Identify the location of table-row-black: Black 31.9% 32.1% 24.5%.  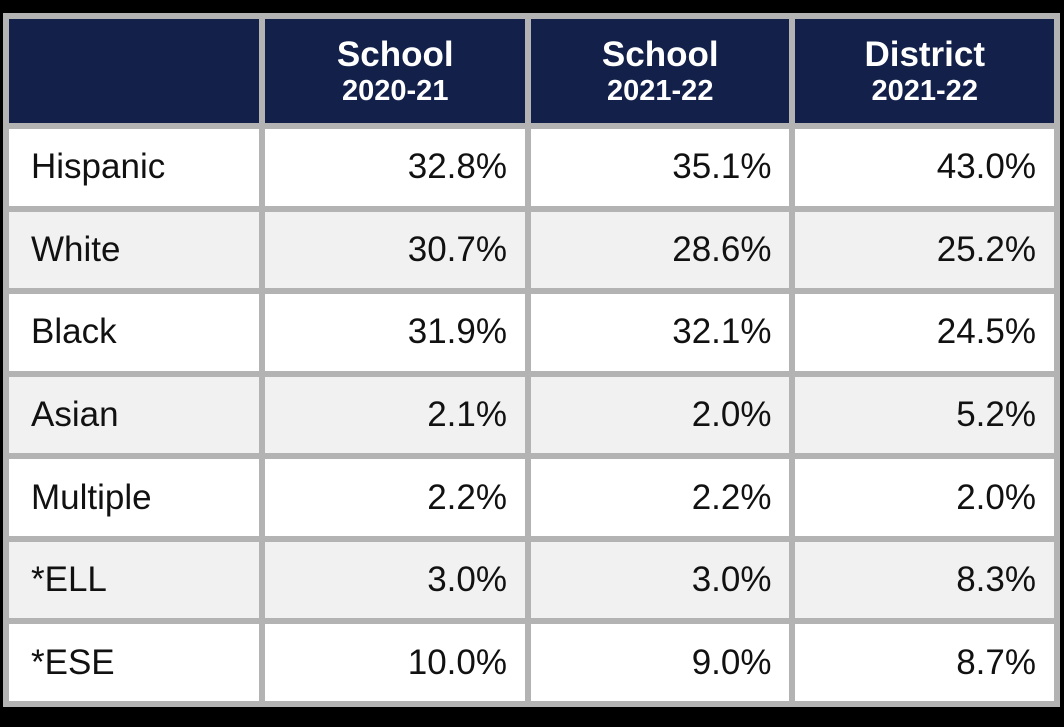
(531, 332).